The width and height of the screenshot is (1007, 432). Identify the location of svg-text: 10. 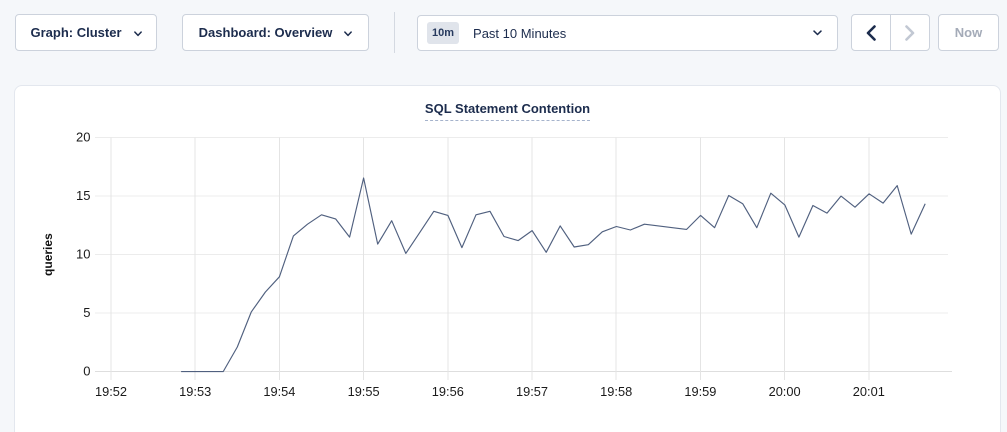
(83, 254).